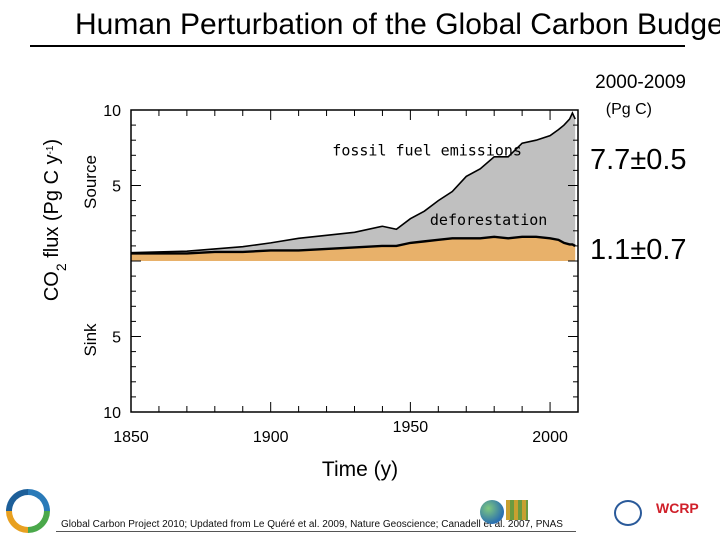 This screenshot has height=540, width=720. I want to click on sink-label: Sink, so click(90, 340).